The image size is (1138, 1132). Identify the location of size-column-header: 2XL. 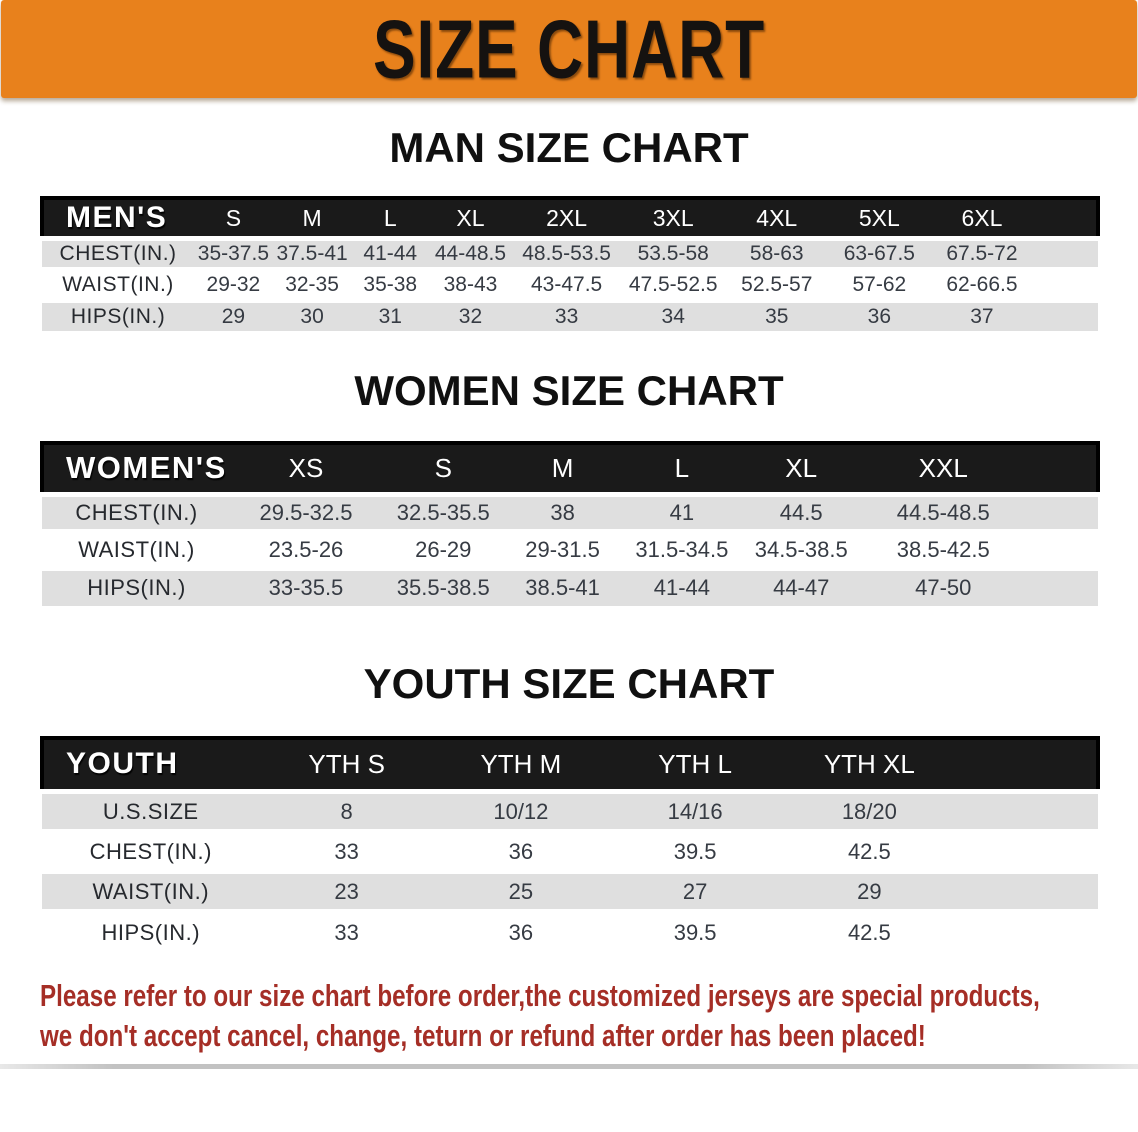
(566, 218).